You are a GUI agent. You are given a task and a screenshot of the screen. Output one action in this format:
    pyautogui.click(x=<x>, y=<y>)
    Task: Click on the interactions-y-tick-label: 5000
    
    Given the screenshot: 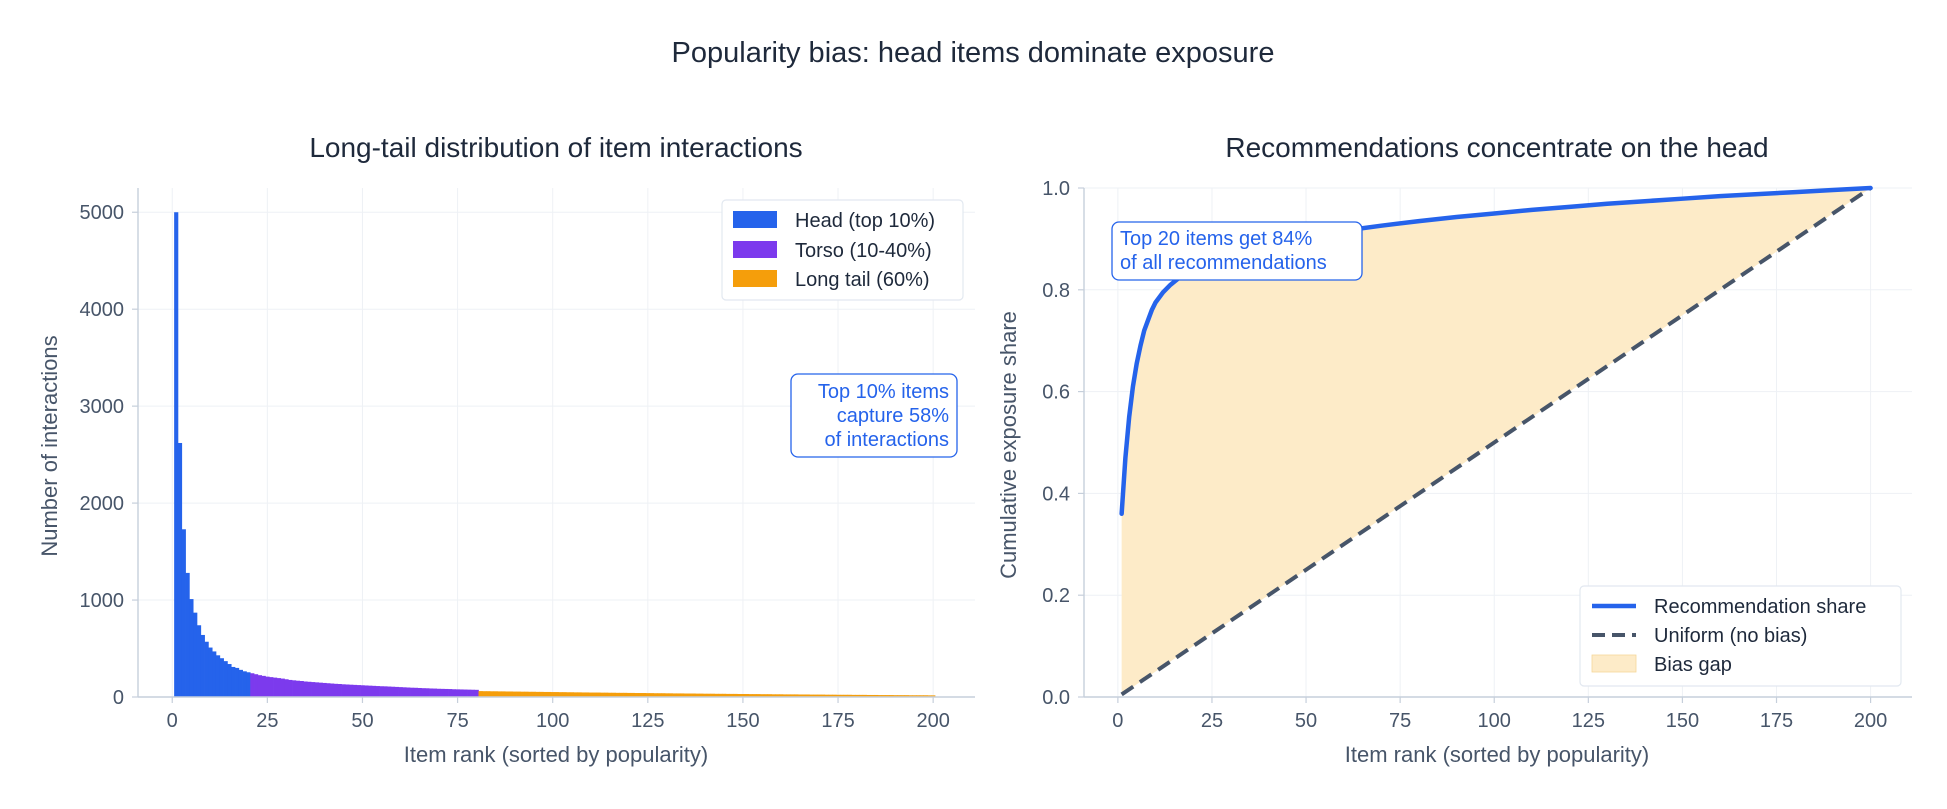 What is the action you would take?
    pyautogui.click(x=102, y=213)
    